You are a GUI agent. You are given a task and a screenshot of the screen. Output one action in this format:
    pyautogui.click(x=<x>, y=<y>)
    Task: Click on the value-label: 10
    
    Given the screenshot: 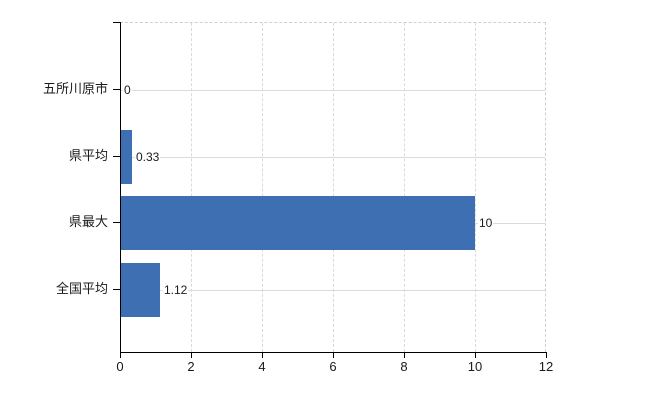 What is the action you would take?
    pyautogui.click(x=486, y=223)
    